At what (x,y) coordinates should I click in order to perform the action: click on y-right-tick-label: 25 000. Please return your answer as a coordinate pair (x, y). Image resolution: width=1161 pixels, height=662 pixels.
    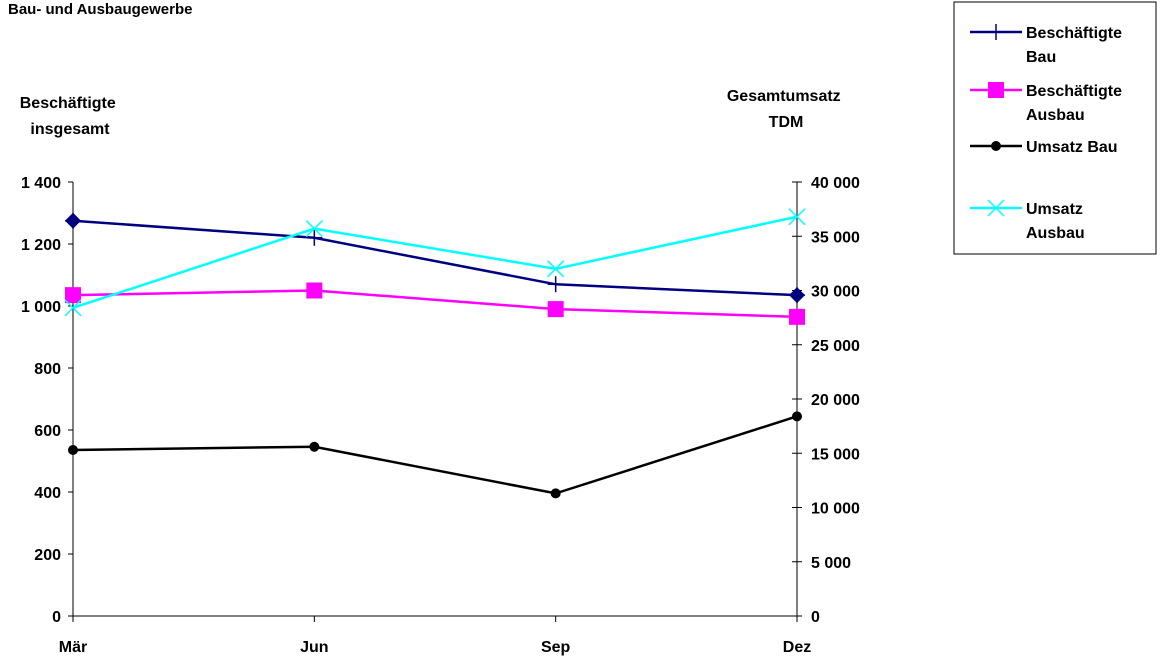
    Looking at the image, I should click on (835, 346).